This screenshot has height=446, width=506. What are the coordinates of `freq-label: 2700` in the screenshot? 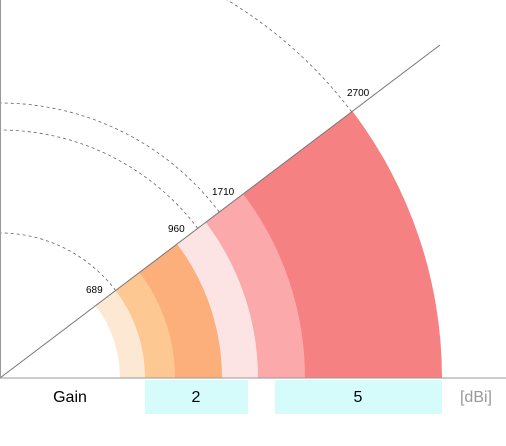 It's located at (358, 93).